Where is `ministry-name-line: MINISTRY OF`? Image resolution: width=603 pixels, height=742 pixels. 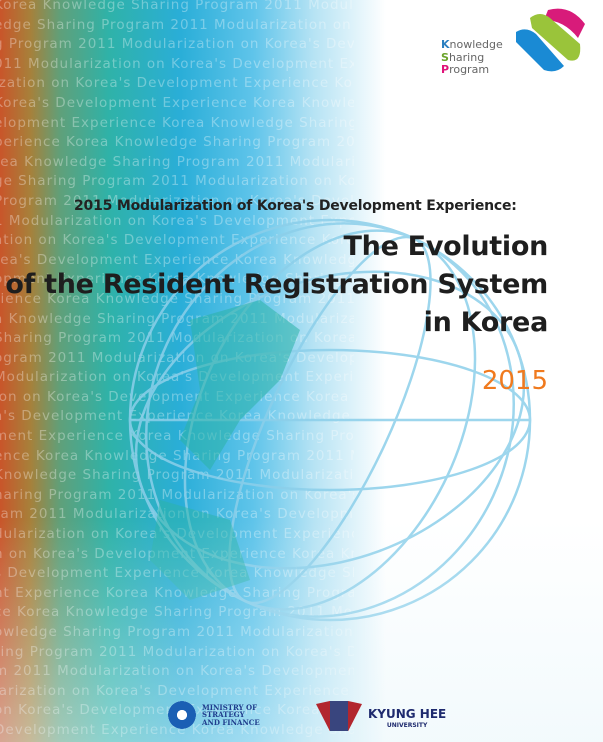 ministry-name-line: MINISTRY OF is located at coordinates (230, 707).